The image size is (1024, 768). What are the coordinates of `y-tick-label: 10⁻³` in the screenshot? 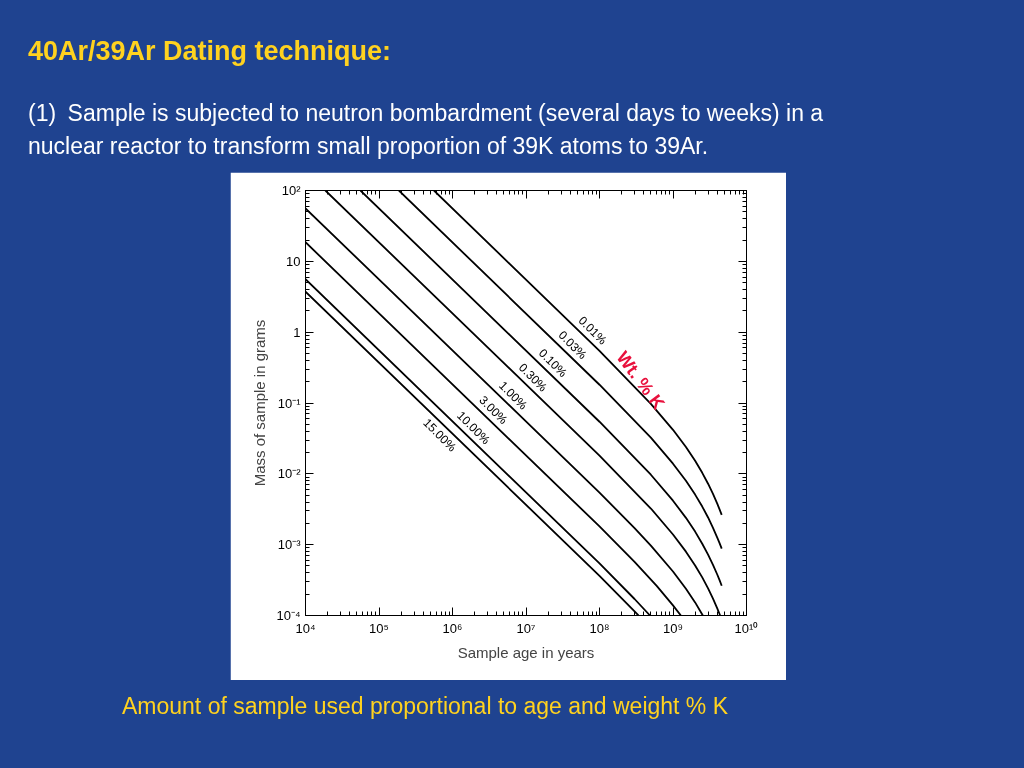 It's located at (289, 545).